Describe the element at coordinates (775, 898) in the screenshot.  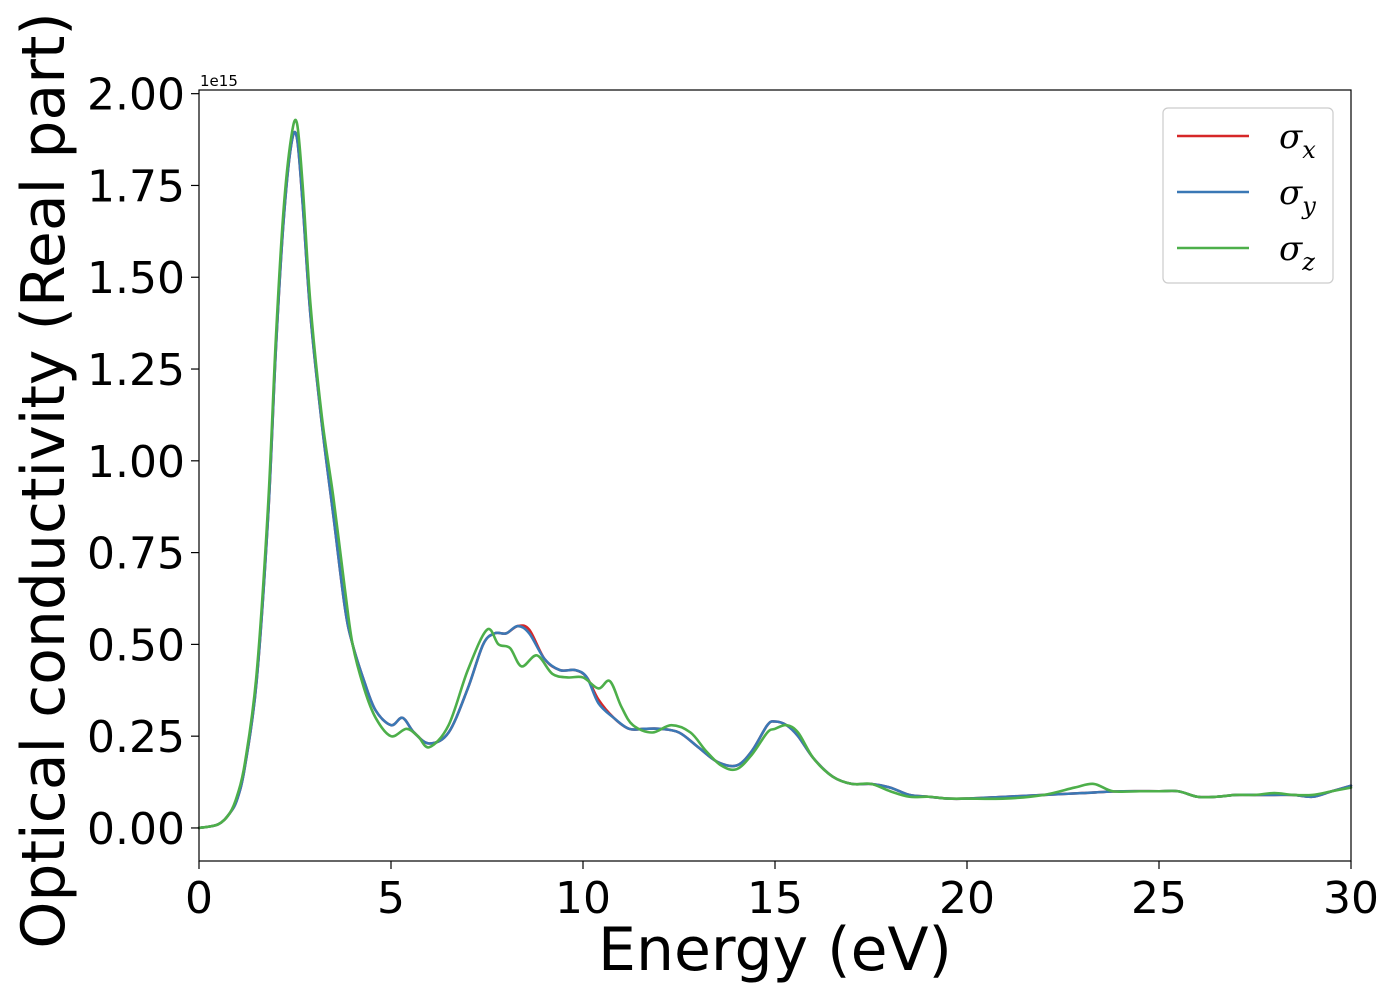
I see `x-tick-label: 15` at that location.